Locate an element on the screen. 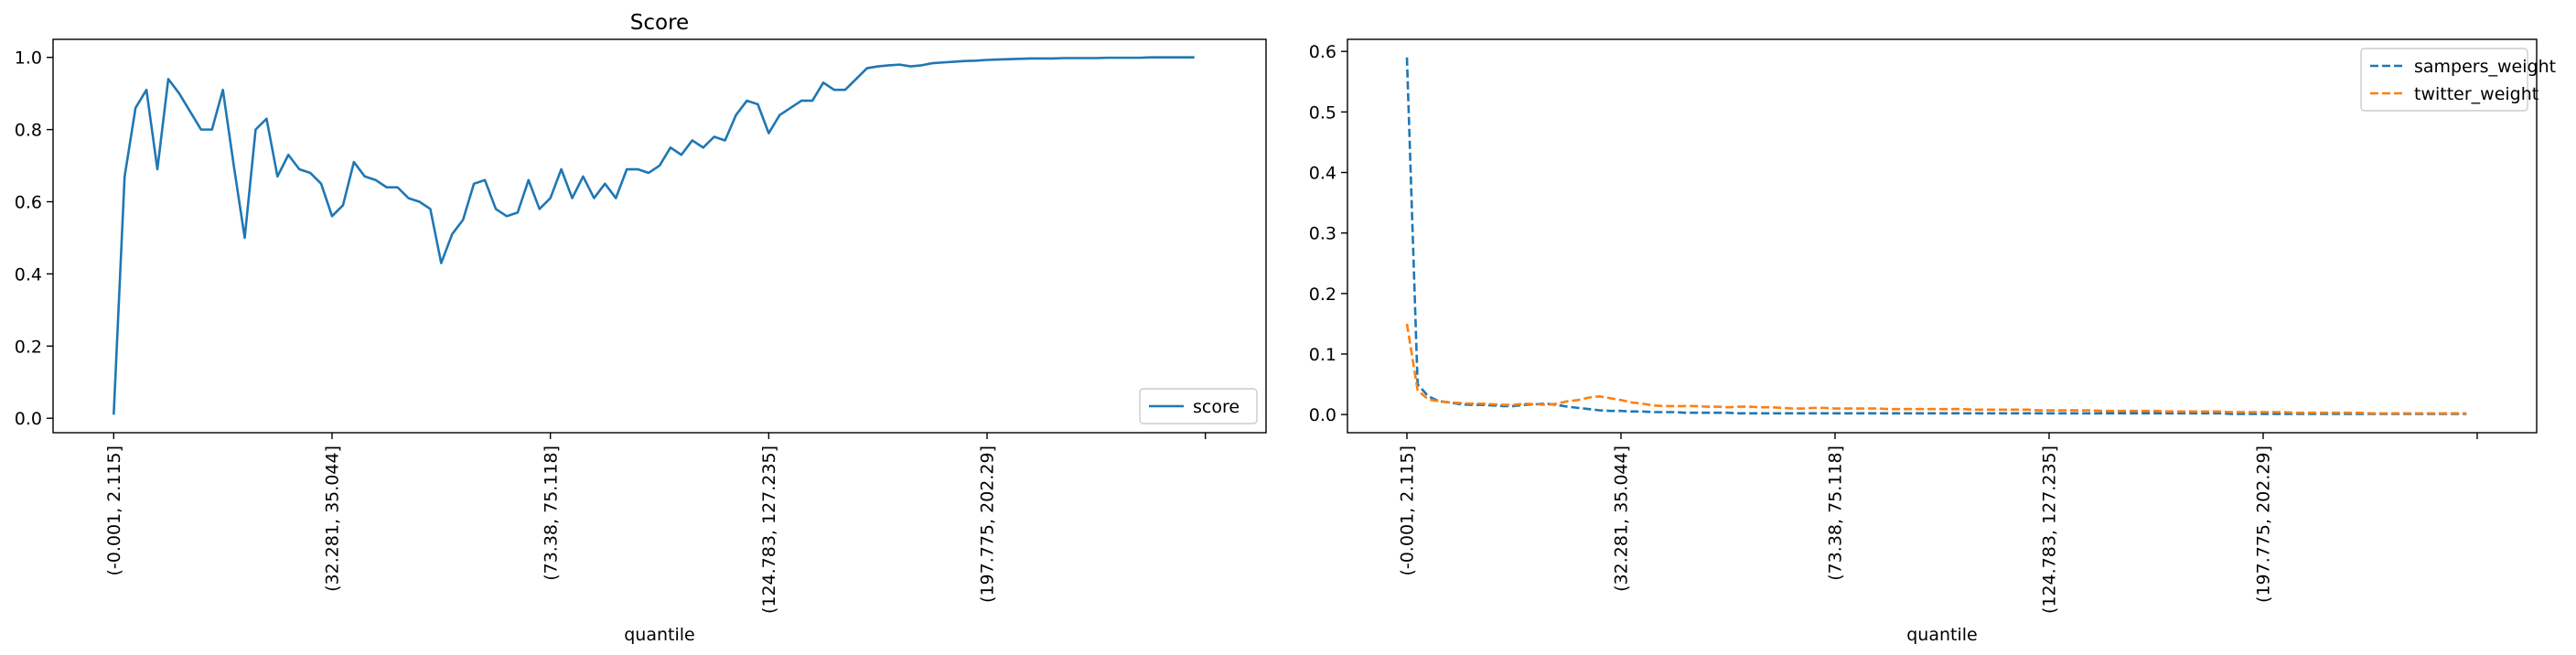 Image resolution: width=2576 pixels, height=655 pixels. y-tick-label: 0.5 is located at coordinates (1322, 112).